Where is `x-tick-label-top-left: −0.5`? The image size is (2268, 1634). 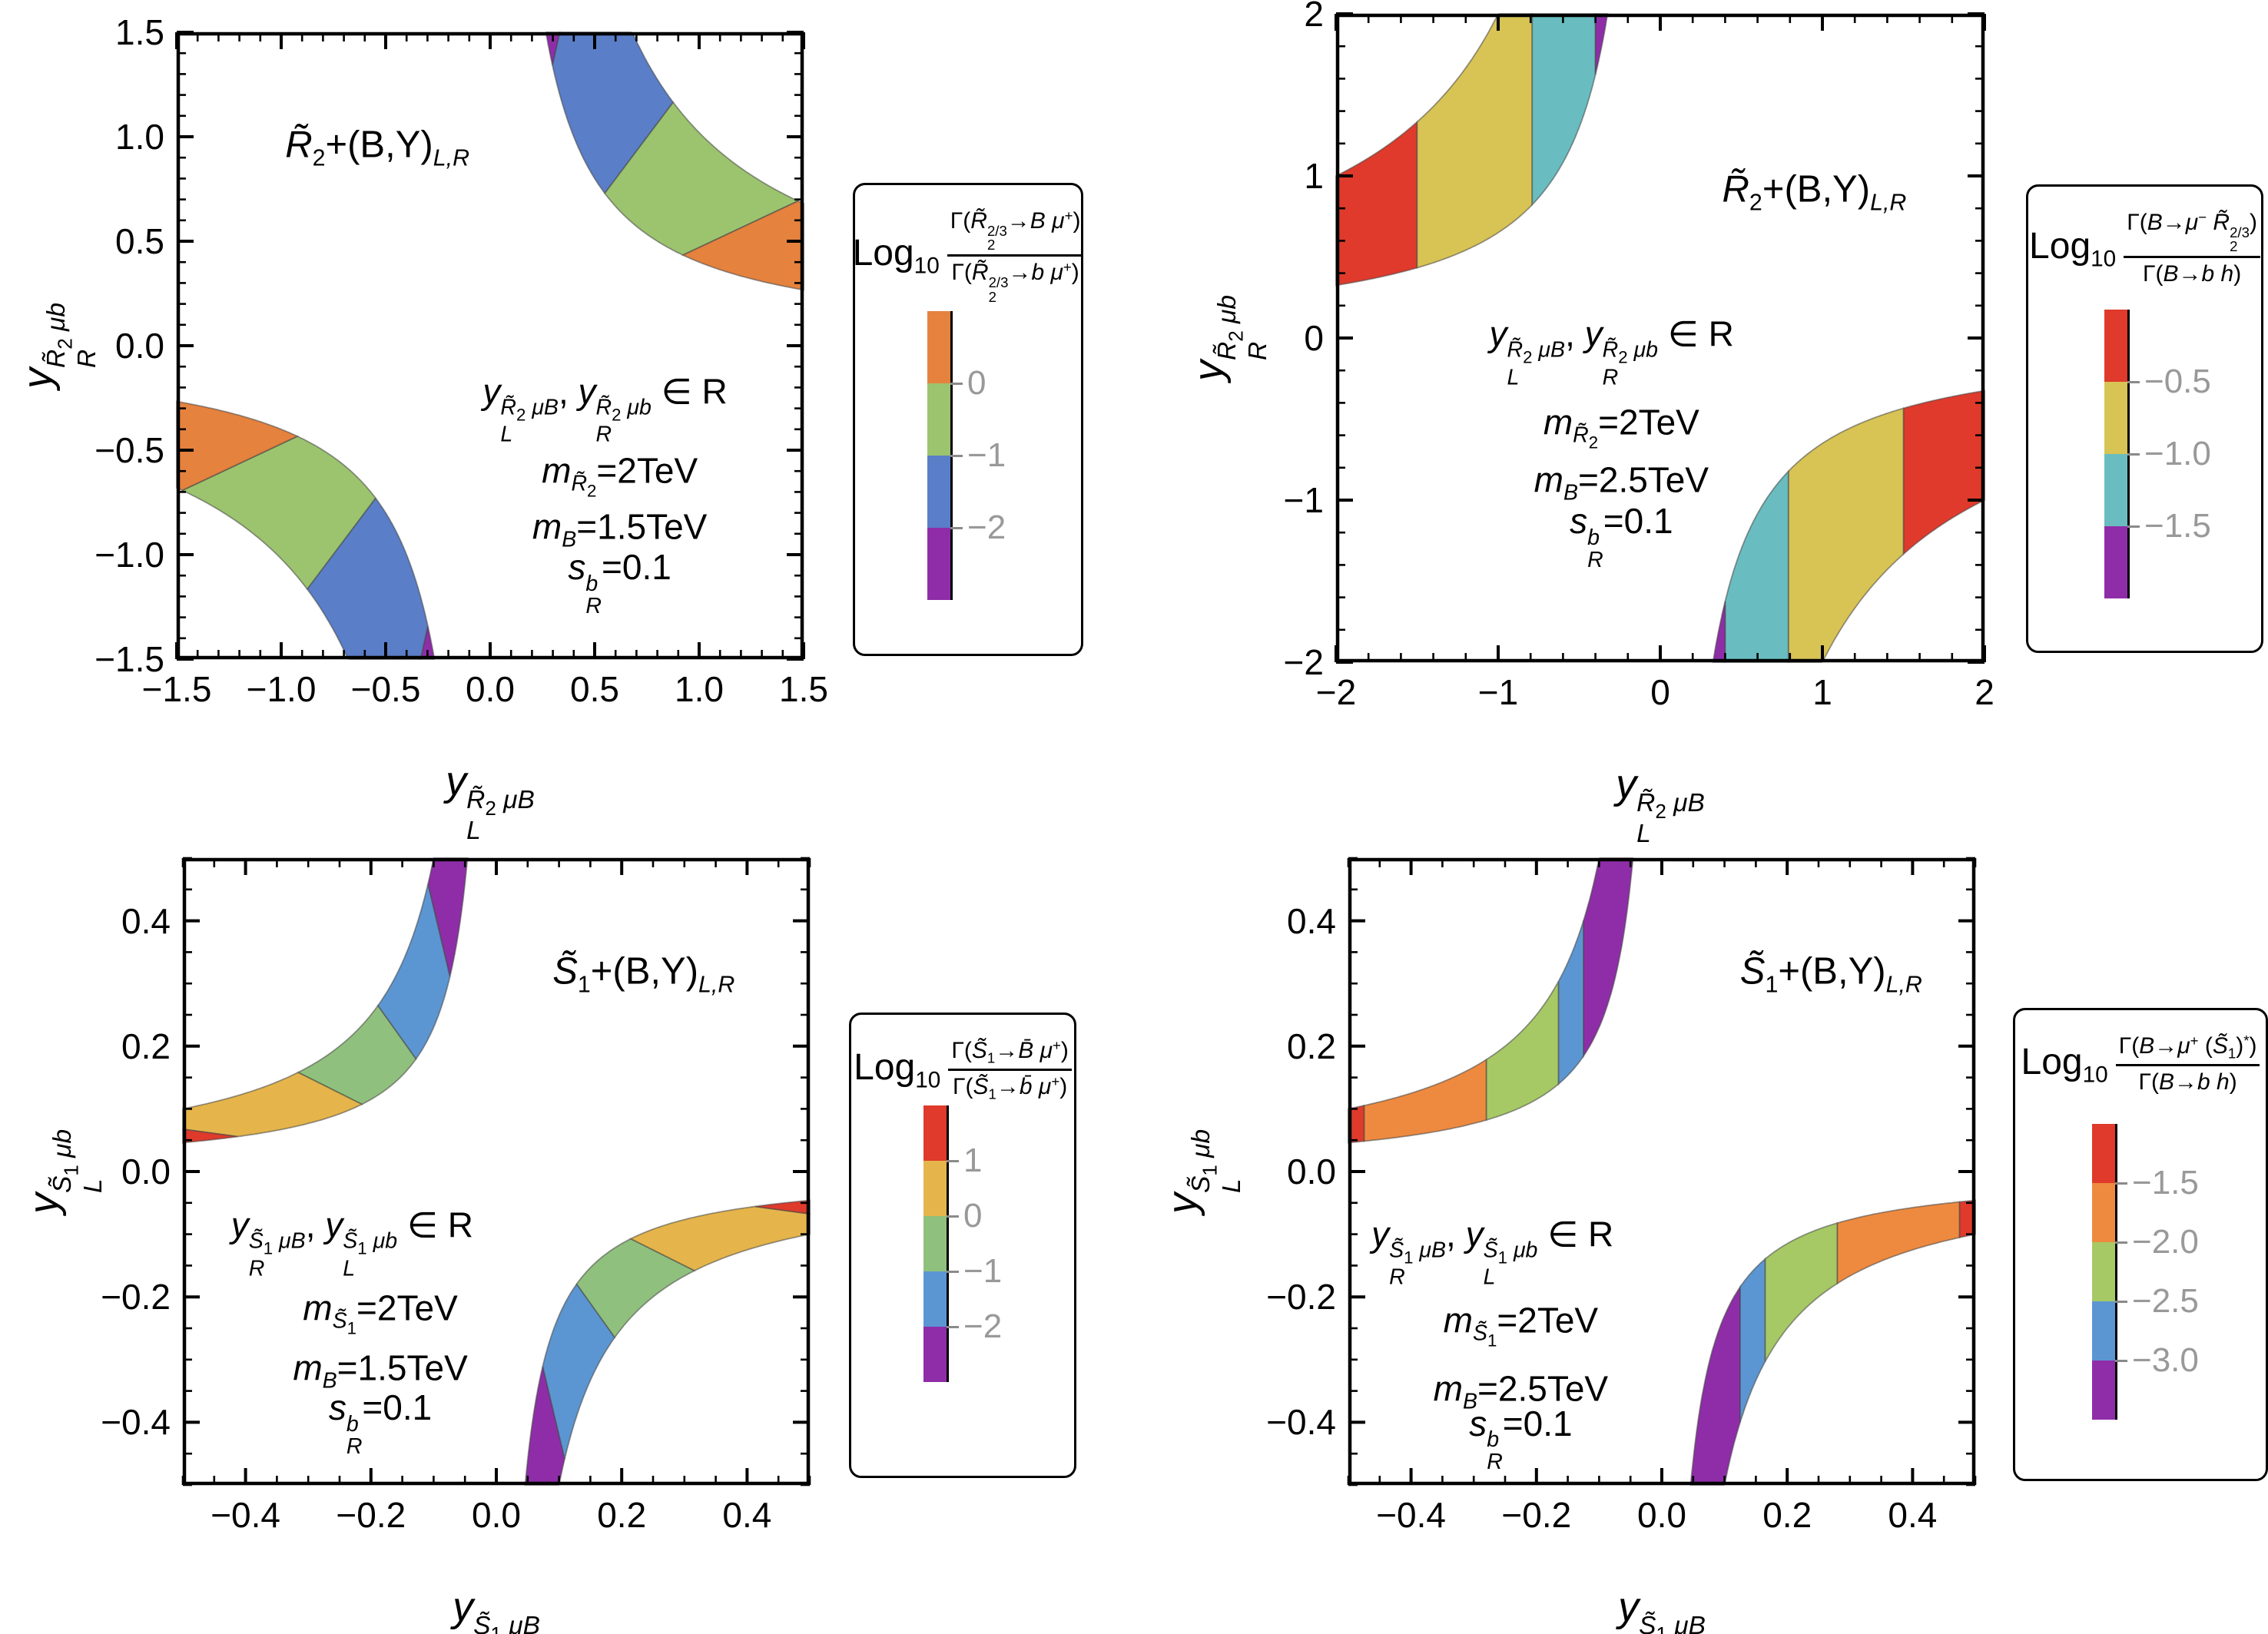
x-tick-label-top-left: −0.5 is located at coordinates (385, 689).